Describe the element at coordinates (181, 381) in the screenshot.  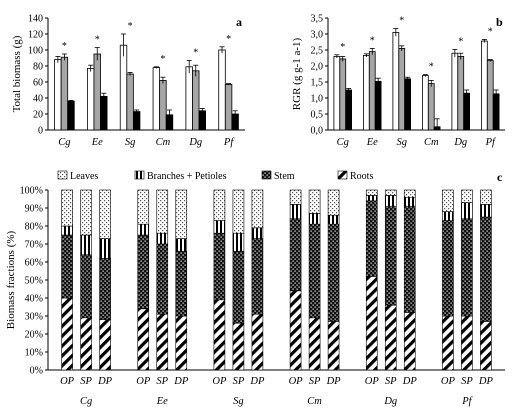
I see `x-subcategory-label: DP` at that location.